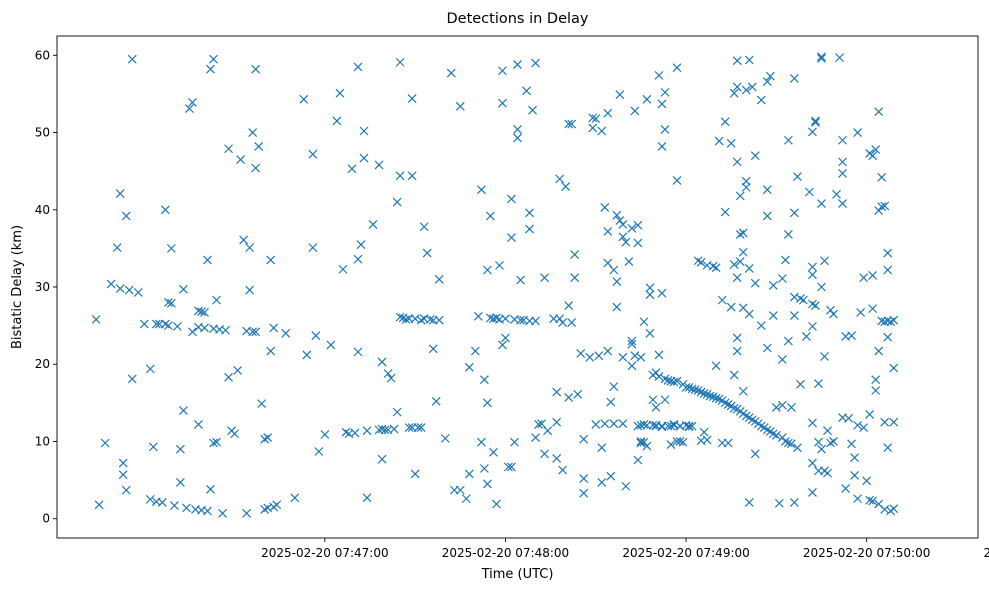 The height and width of the screenshot is (590, 989). What do you see at coordinates (46, 287) in the screenshot?
I see `y-axis: 0 10 20 30 40 50 60` at bounding box center [46, 287].